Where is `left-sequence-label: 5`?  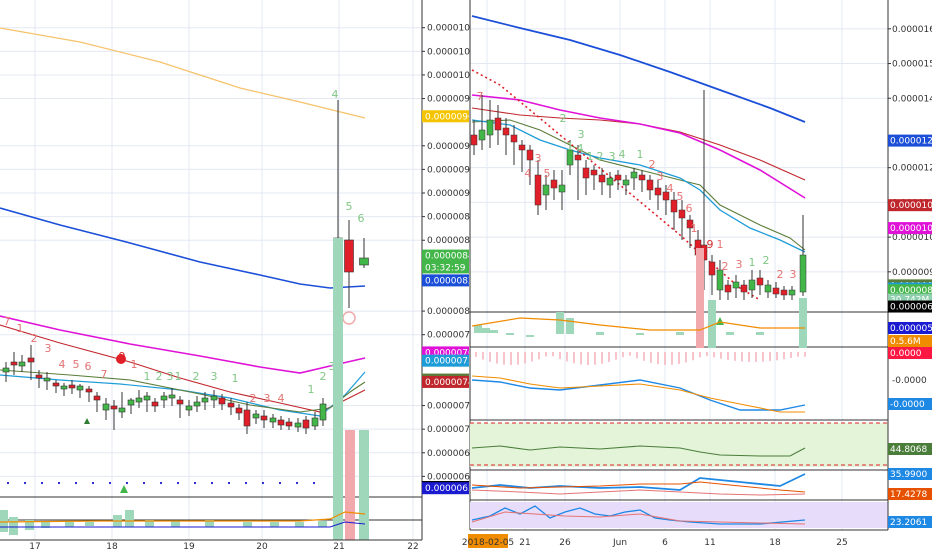
left-sequence-label: 5 is located at coordinates (349, 206).